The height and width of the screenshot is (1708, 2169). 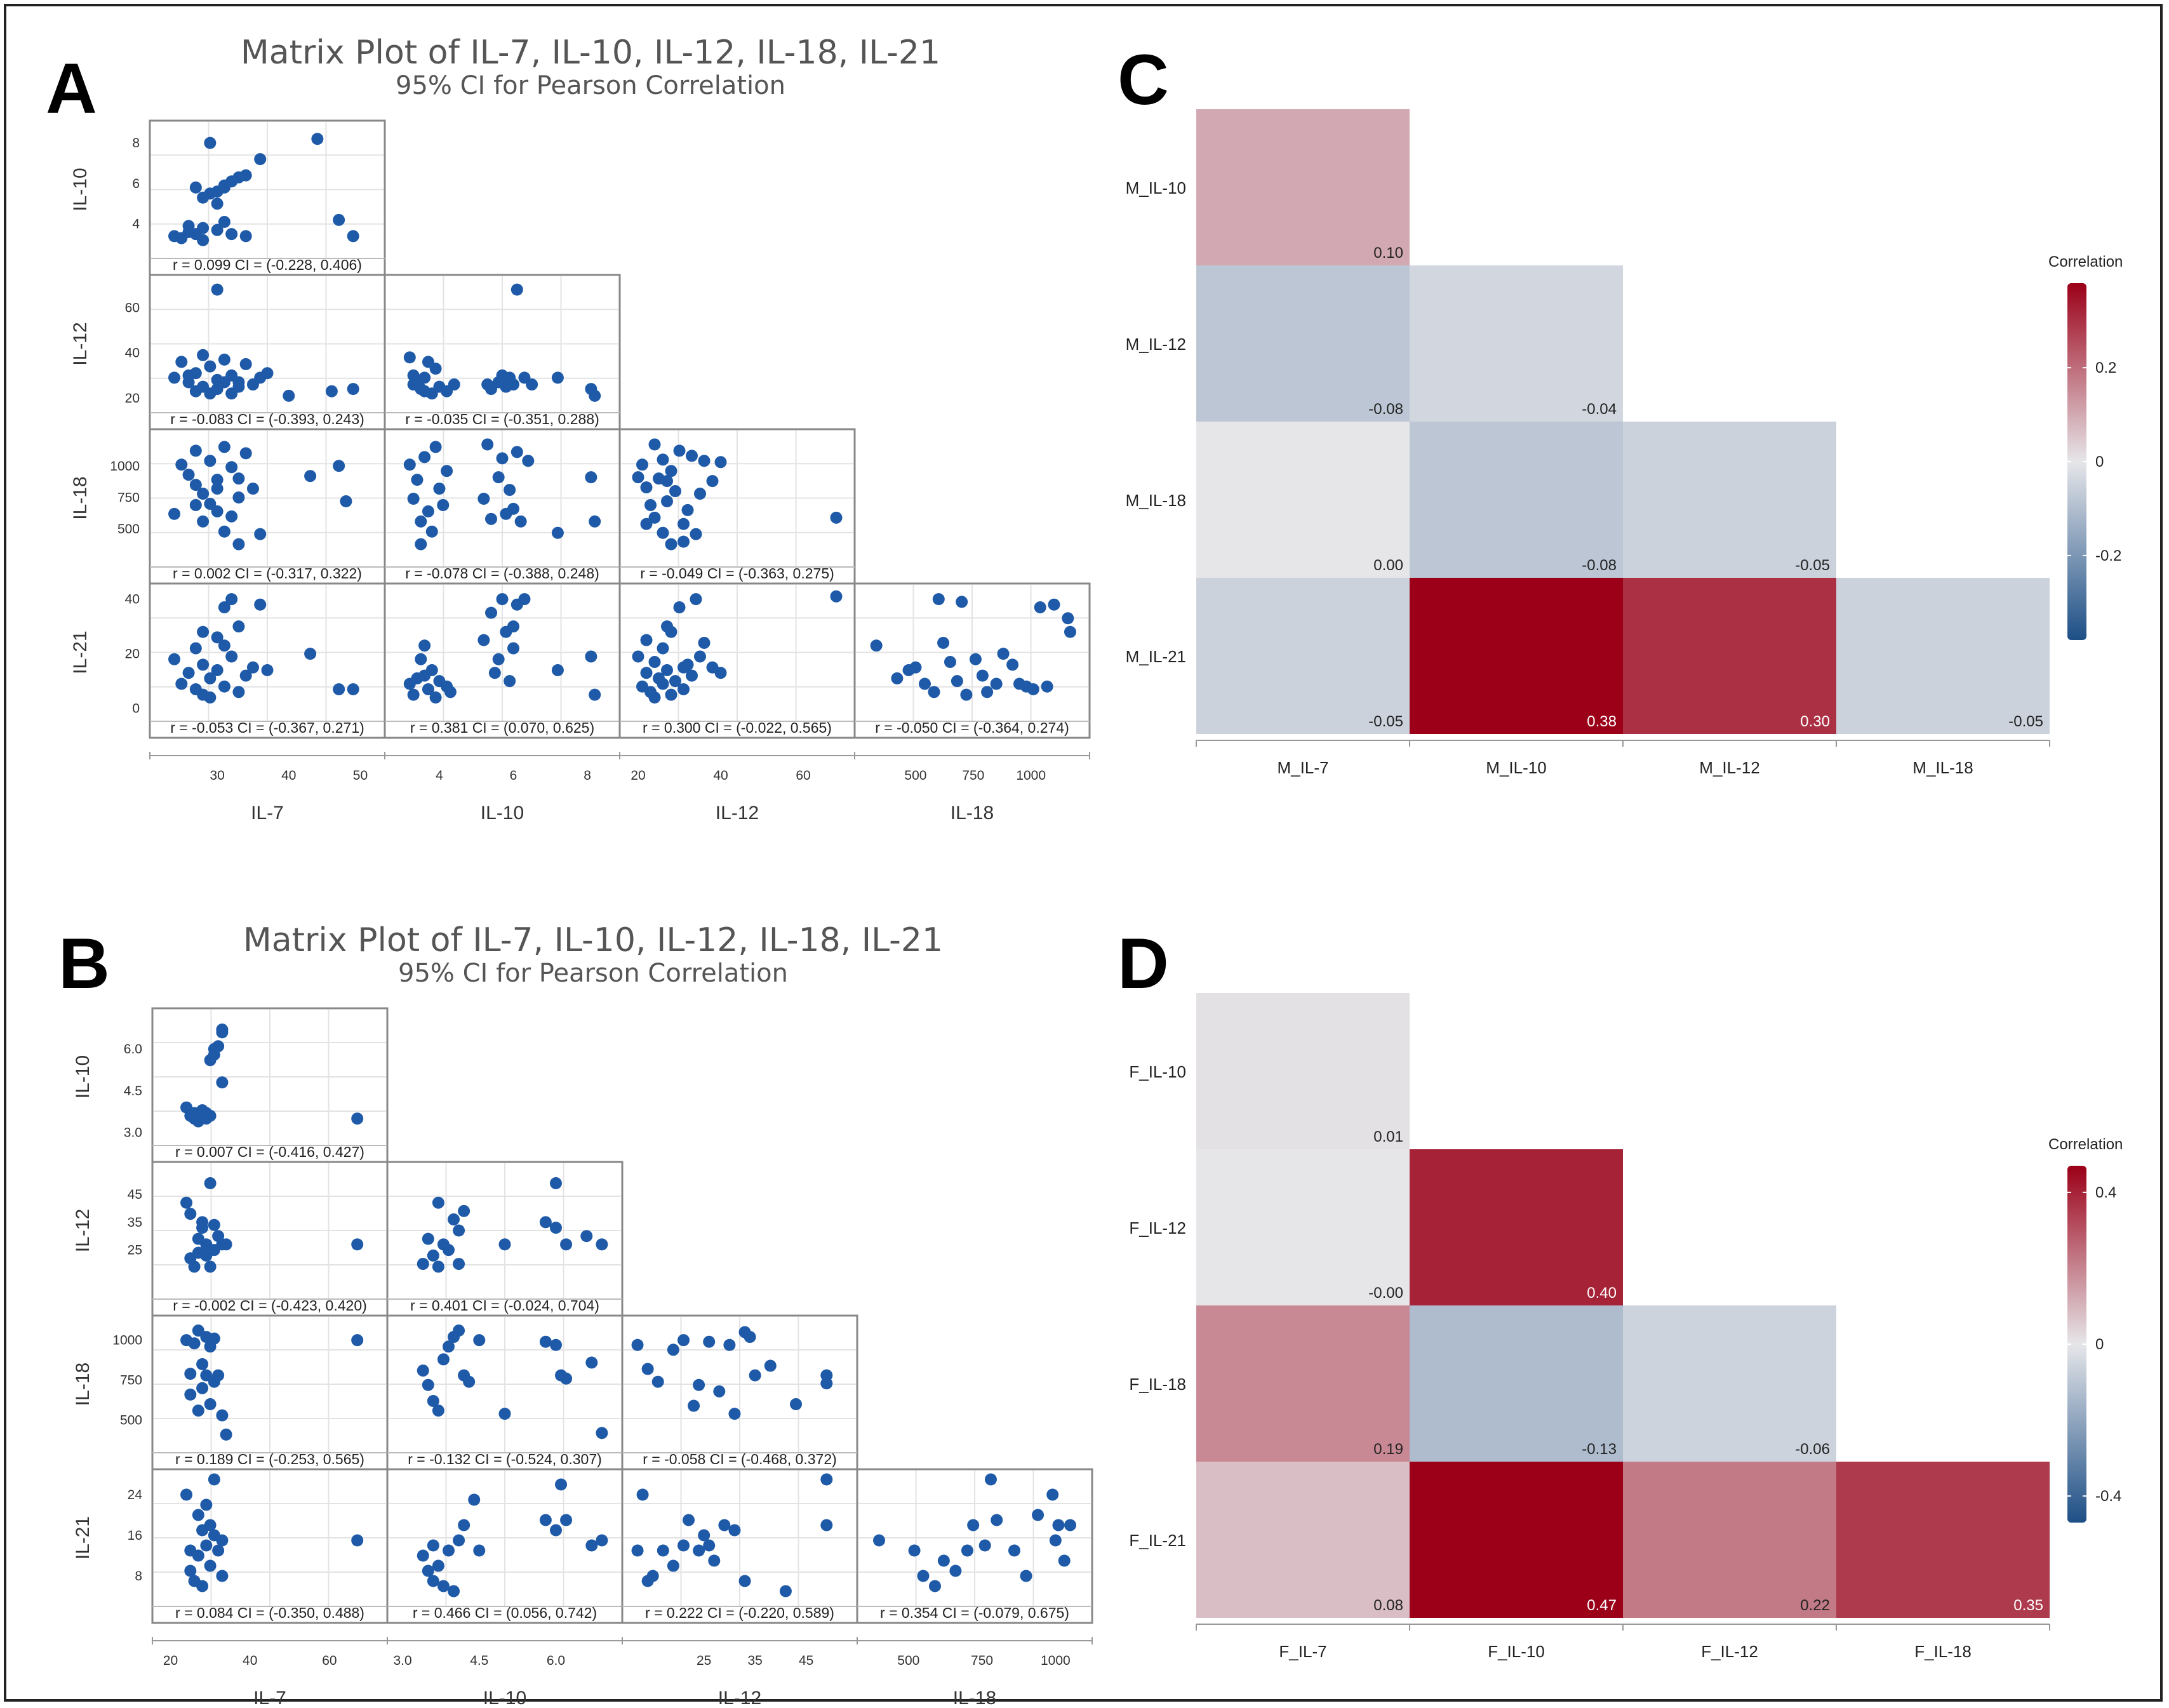 What do you see at coordinates (138, 1576) in the screenshot?
I see `y-tick-label: 8` at bounding box center [138, 1576].